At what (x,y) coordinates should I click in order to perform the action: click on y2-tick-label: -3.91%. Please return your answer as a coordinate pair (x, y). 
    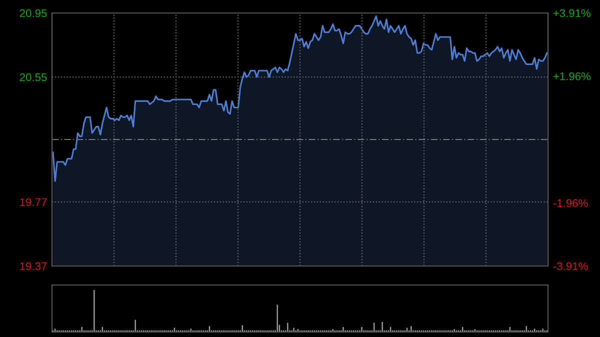
    Looking at the image, I should click on (570, 266).